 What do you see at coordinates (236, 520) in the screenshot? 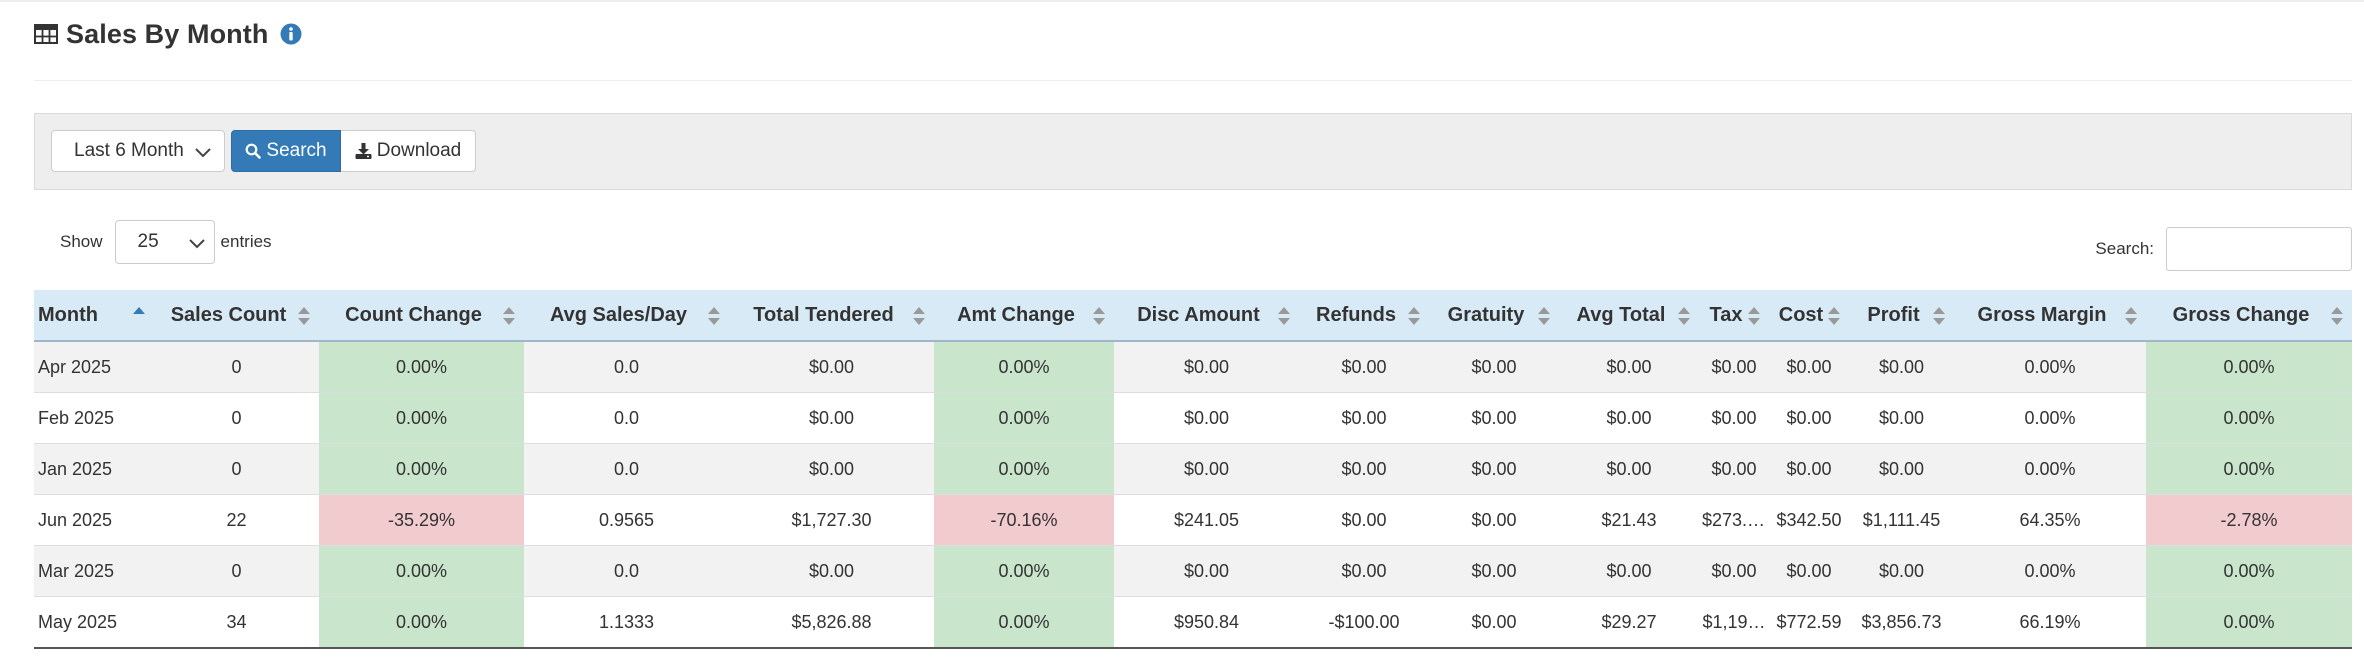
I see `cell-sales-count: 22` at bounding box center [236, 520].